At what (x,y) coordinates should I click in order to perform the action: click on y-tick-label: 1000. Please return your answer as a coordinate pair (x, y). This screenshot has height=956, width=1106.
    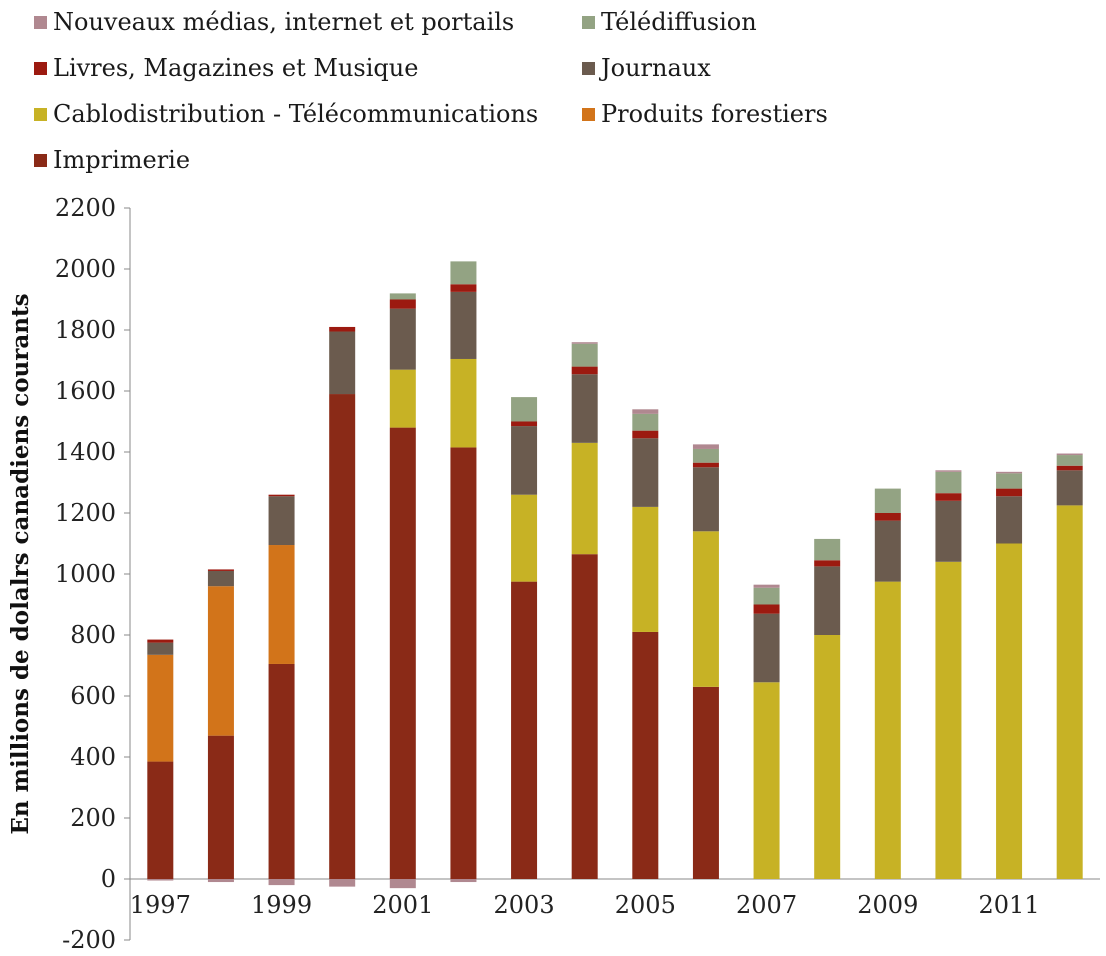
    Looking at the image, I should click on (85, 574).